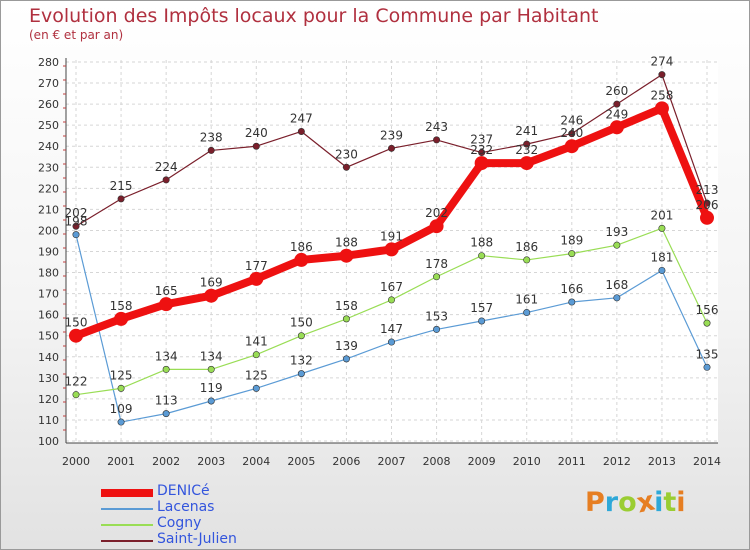  I want to click on y-tick-label: 110, so click(48, 420).